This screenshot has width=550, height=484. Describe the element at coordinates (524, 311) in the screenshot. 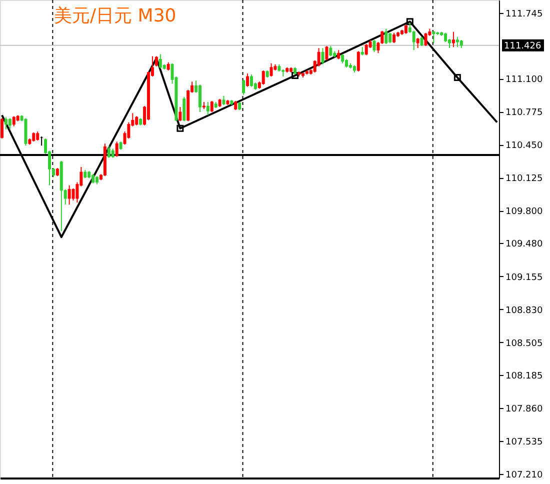

I see `y-tick-label: 108.830` at that location.